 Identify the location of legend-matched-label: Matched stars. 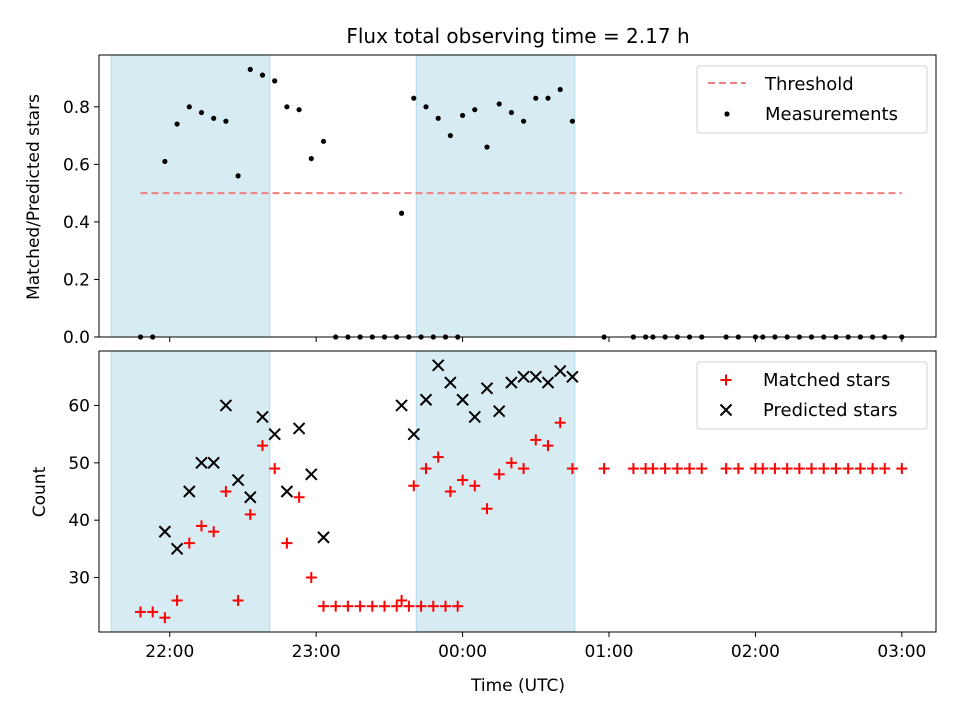
(826, 380).